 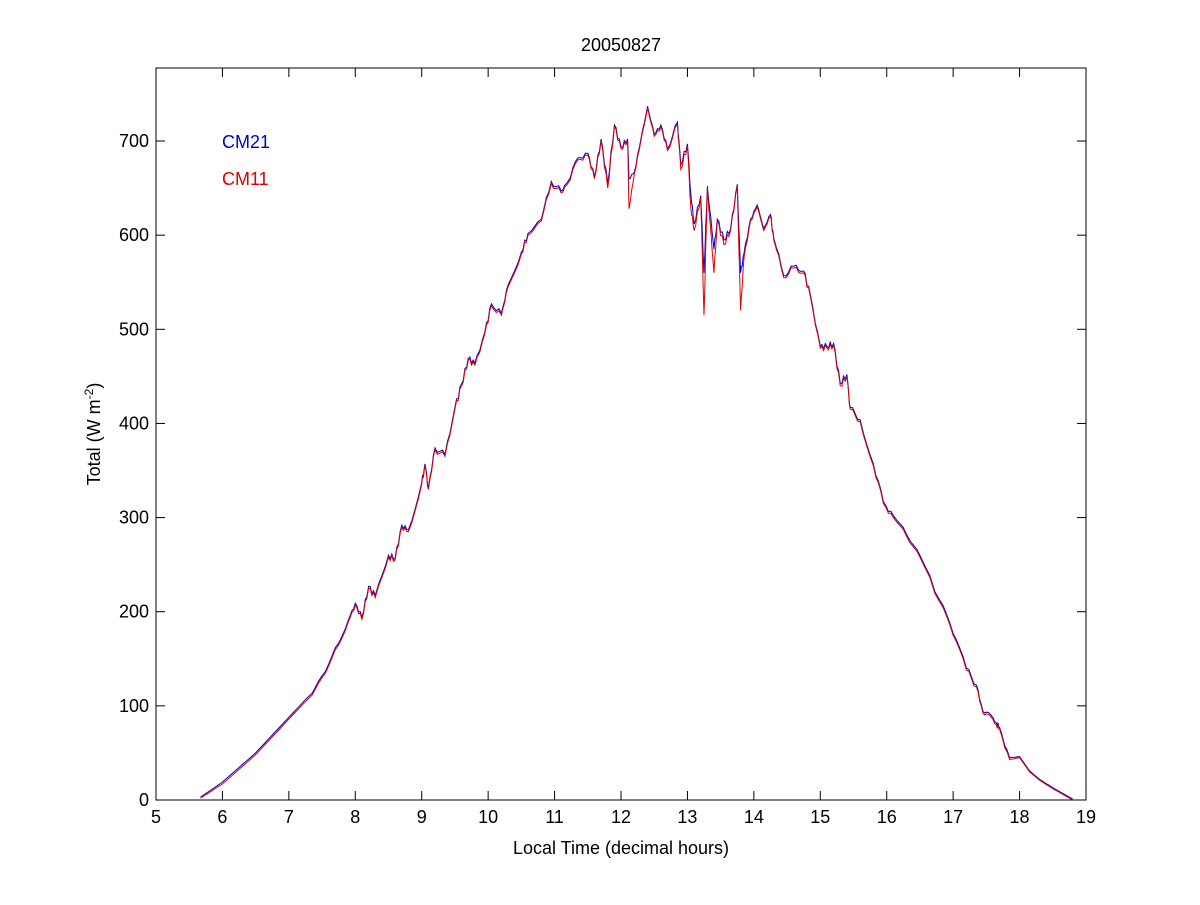 I want to click on y-axis-label-sup: -2, so click(x=89, y=393).